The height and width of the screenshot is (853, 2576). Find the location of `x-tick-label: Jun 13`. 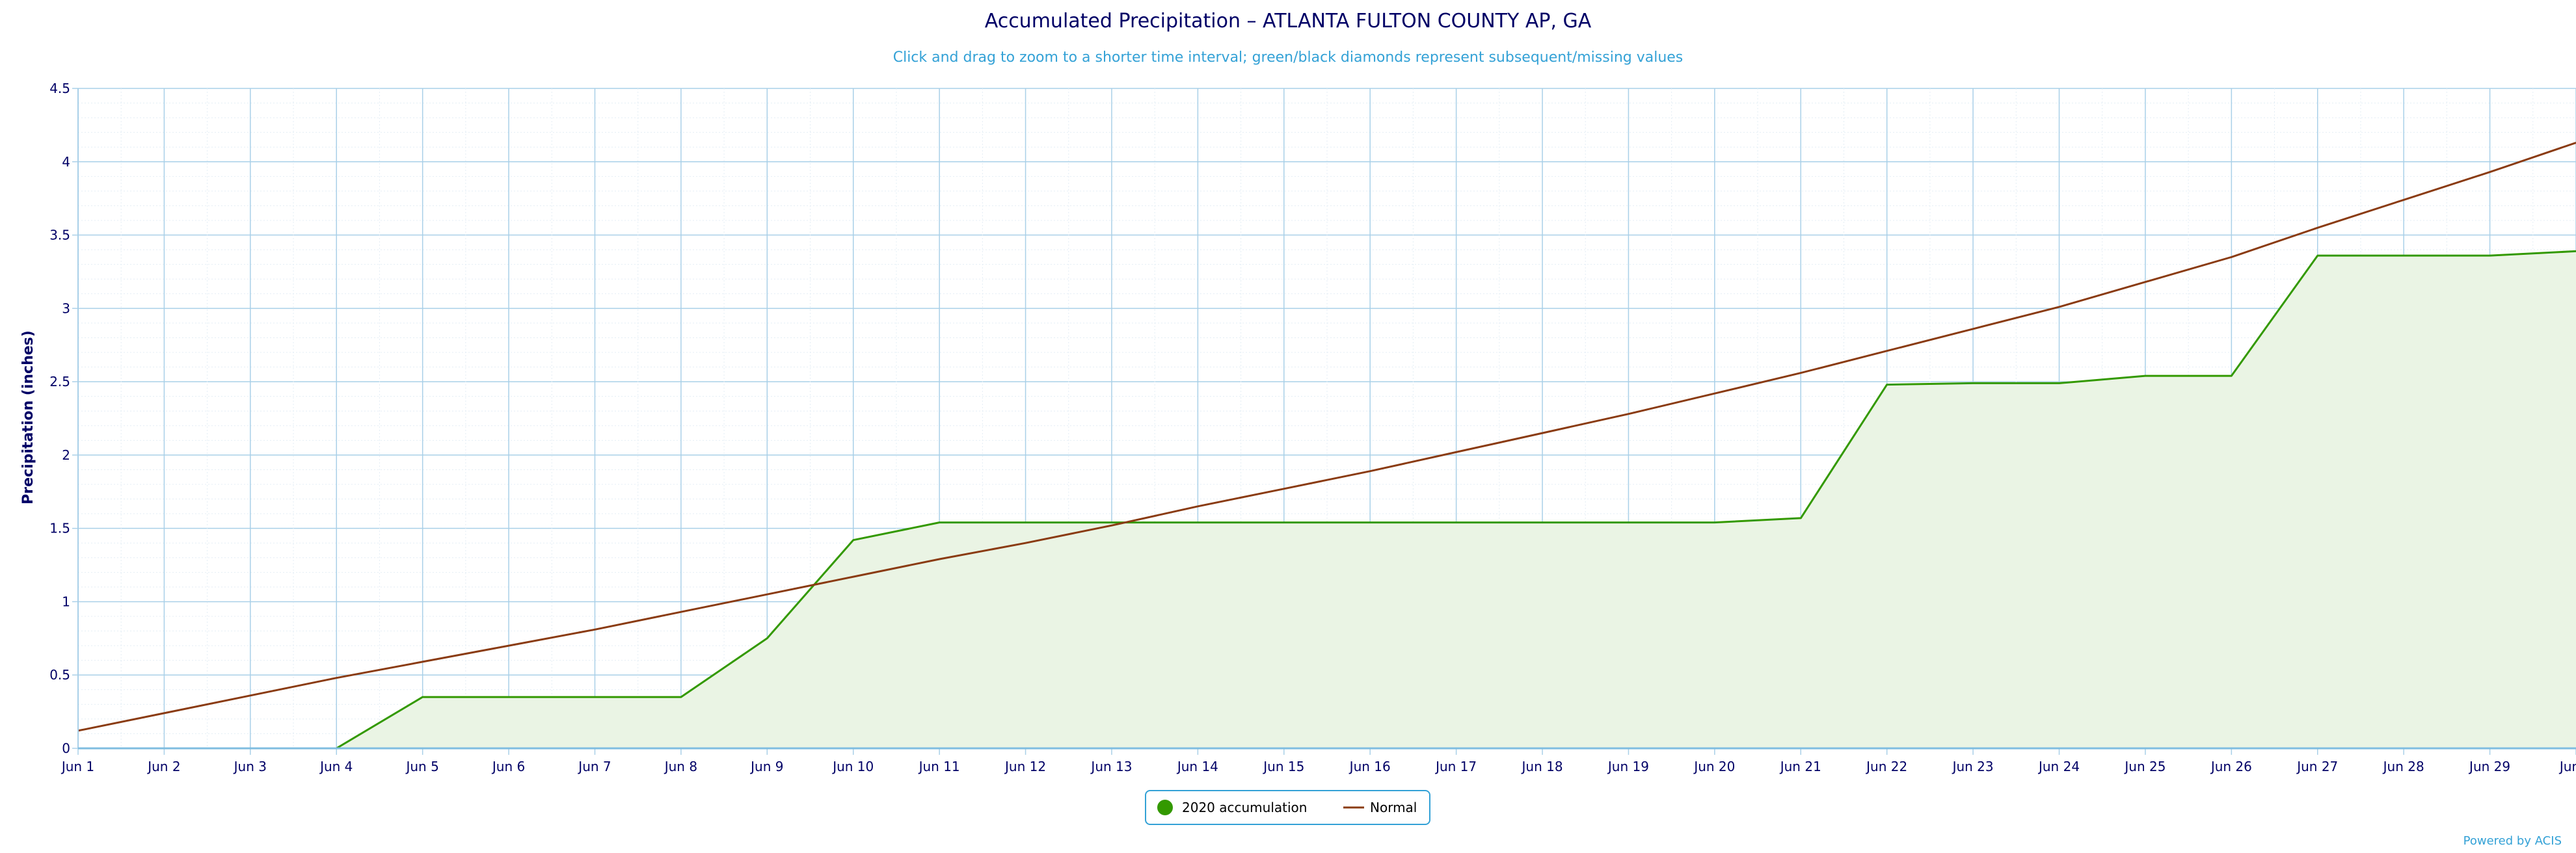

x-tick-label: Jun 13 is located at coordinates (1111, 766).